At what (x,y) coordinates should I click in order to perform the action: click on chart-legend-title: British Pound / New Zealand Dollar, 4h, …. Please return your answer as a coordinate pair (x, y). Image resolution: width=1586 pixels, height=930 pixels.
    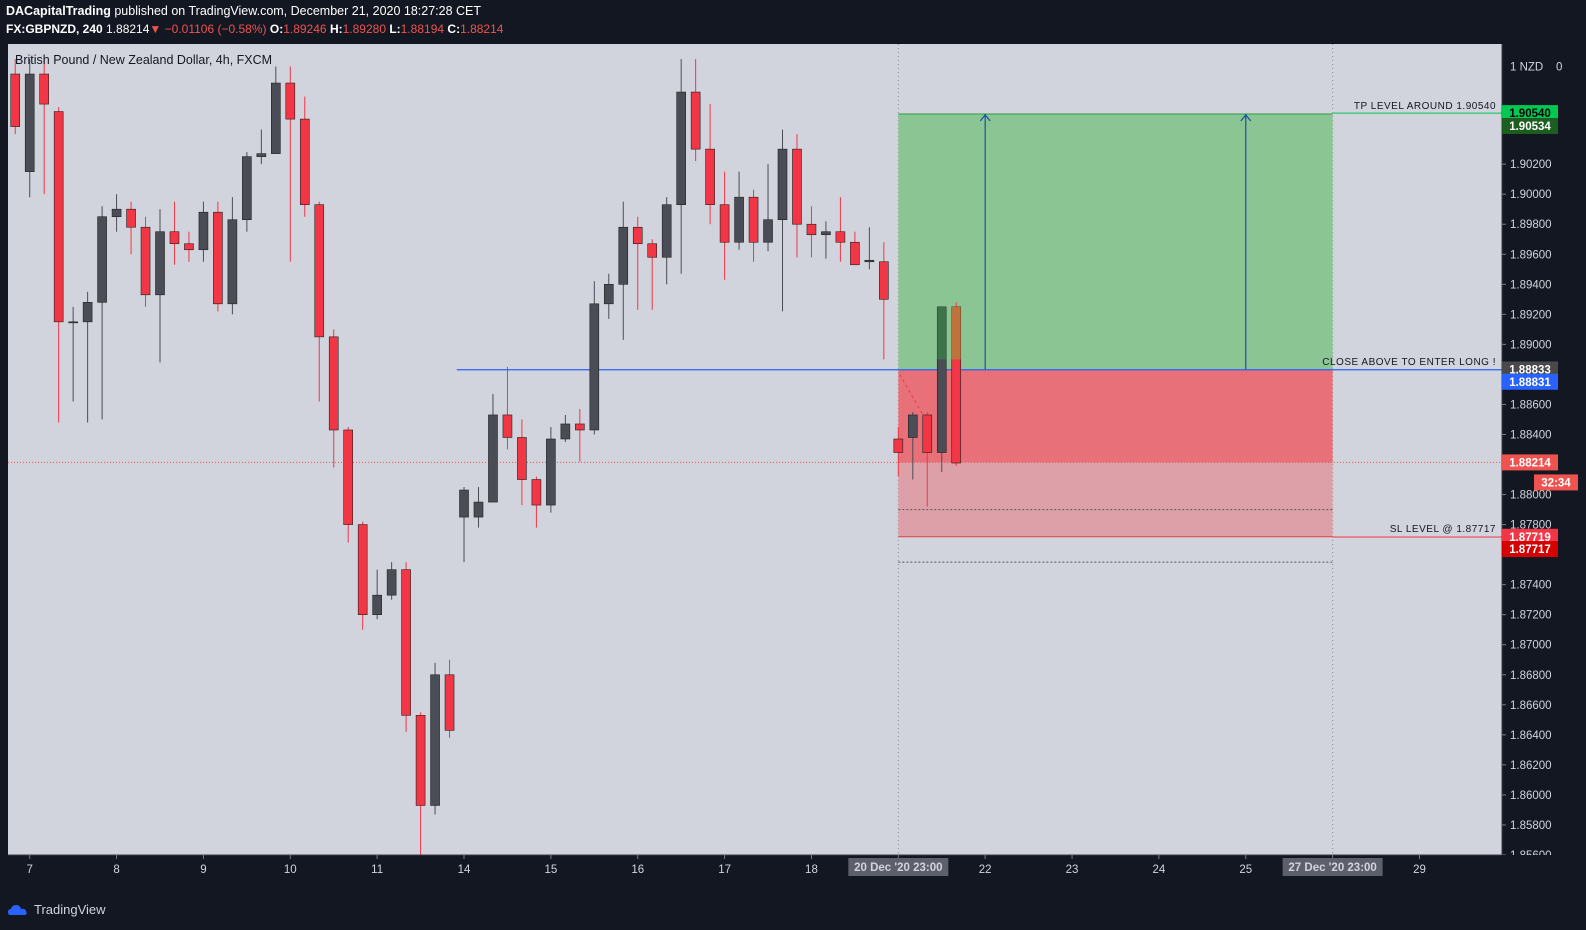
    Looking at the image, I should click on (143, 60).